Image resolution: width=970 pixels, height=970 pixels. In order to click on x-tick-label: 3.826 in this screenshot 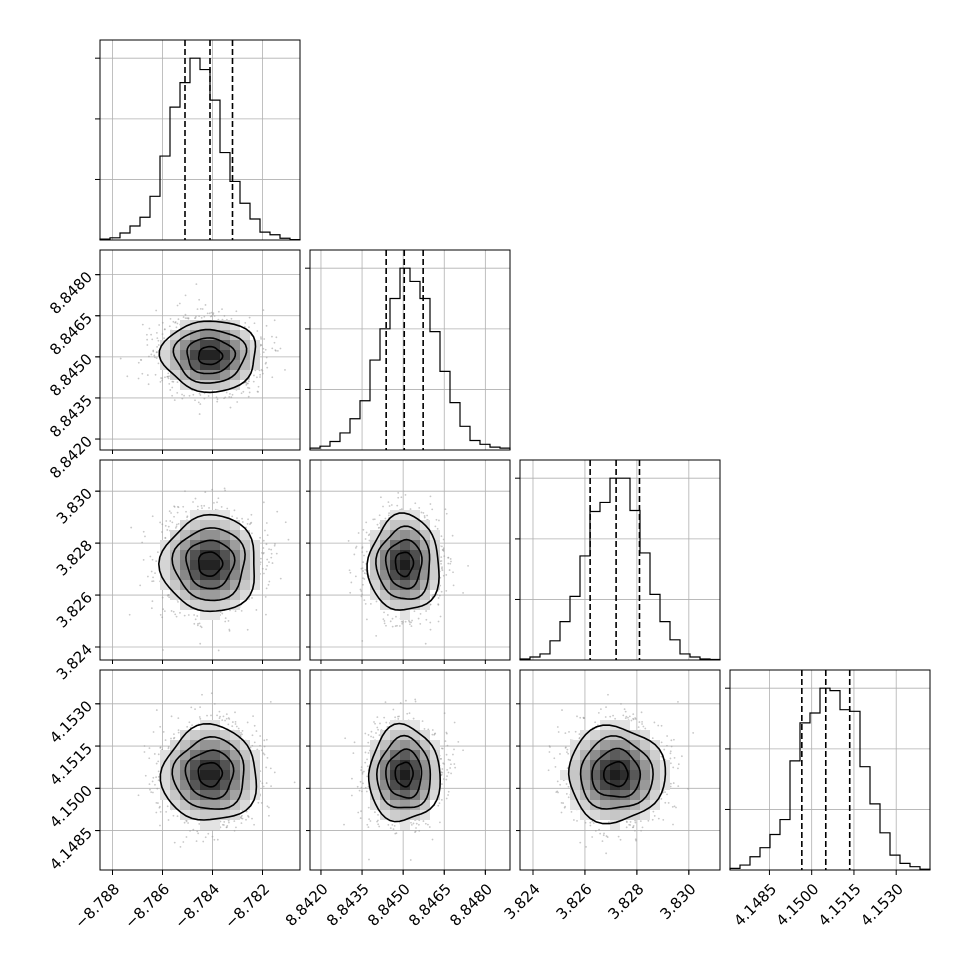, I will do `click(574, 901)`.